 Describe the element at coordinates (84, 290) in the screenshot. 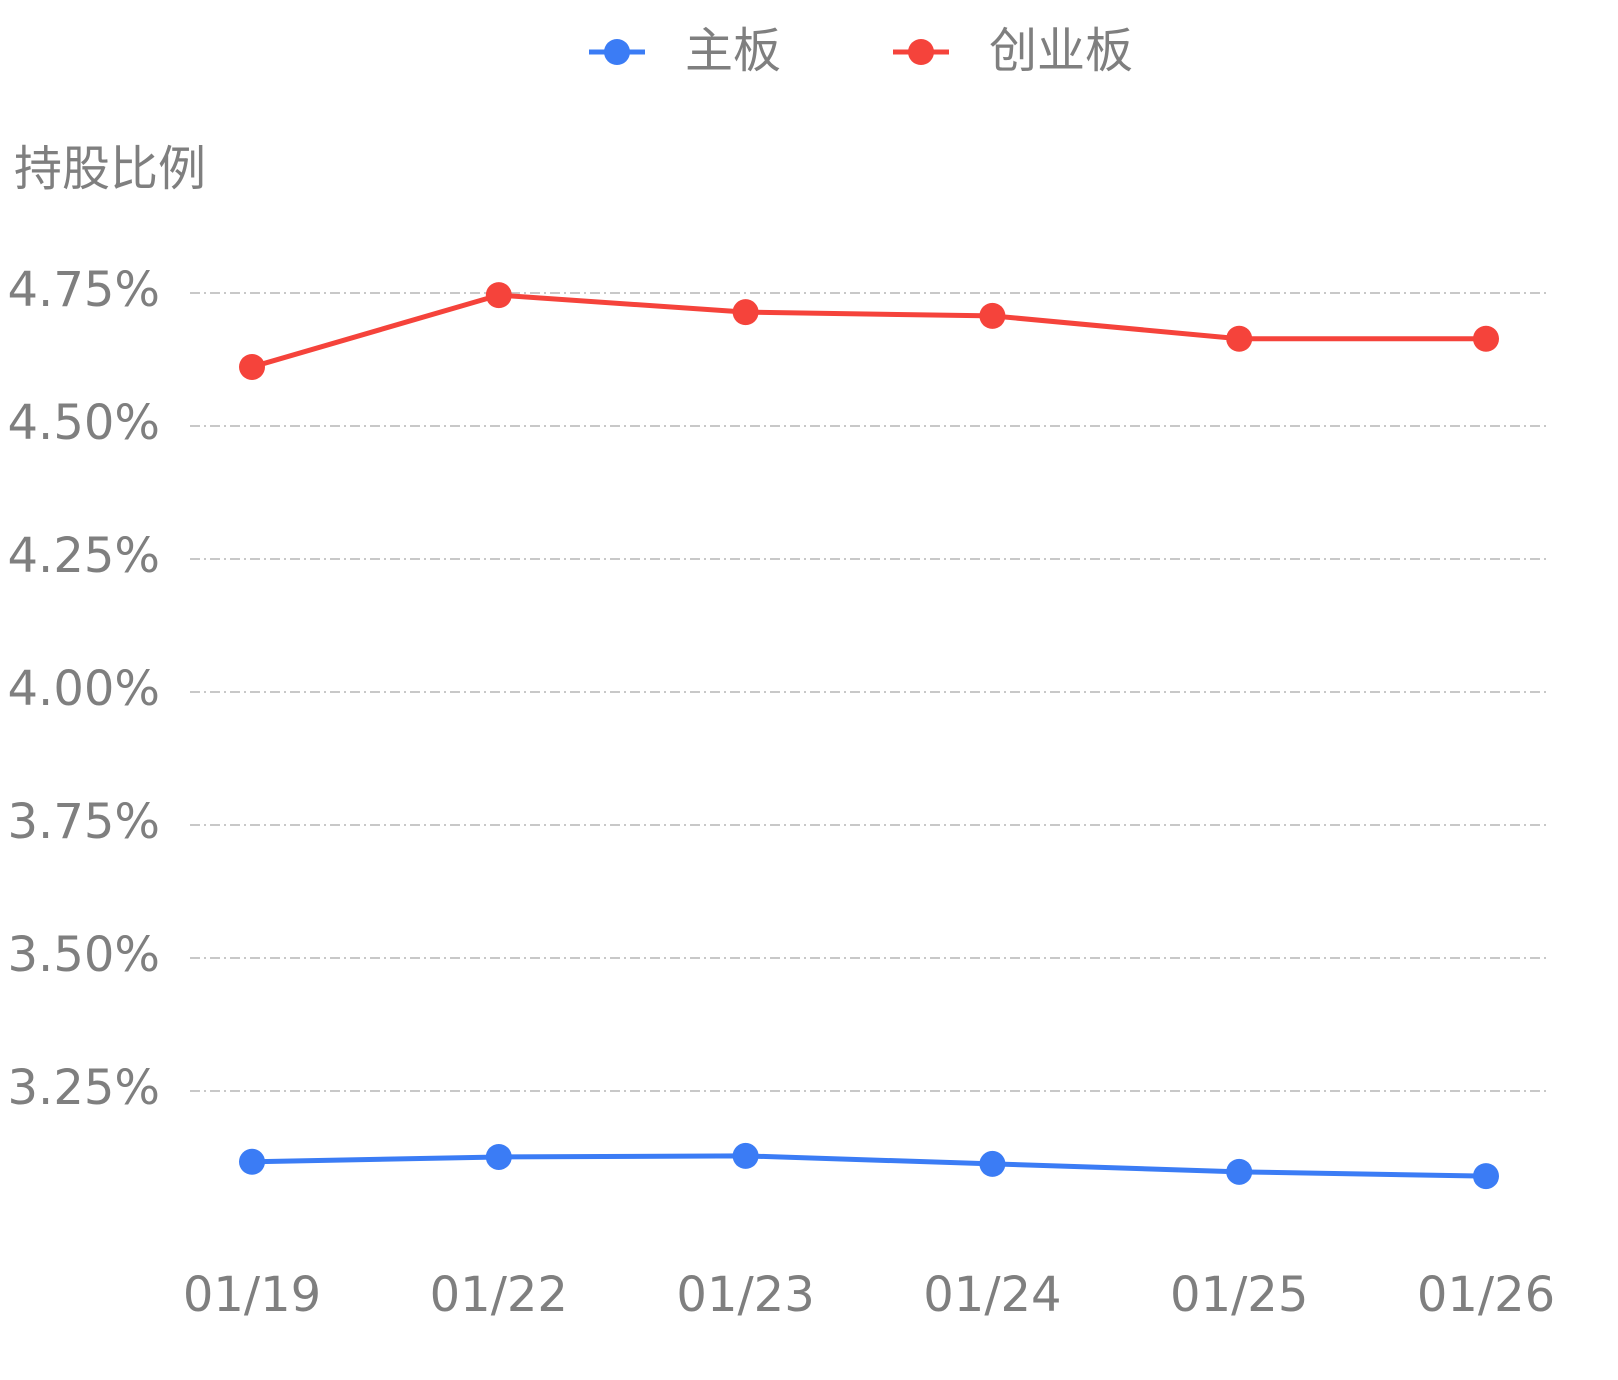

I see `y-tick-label: 4.75%` at that location.